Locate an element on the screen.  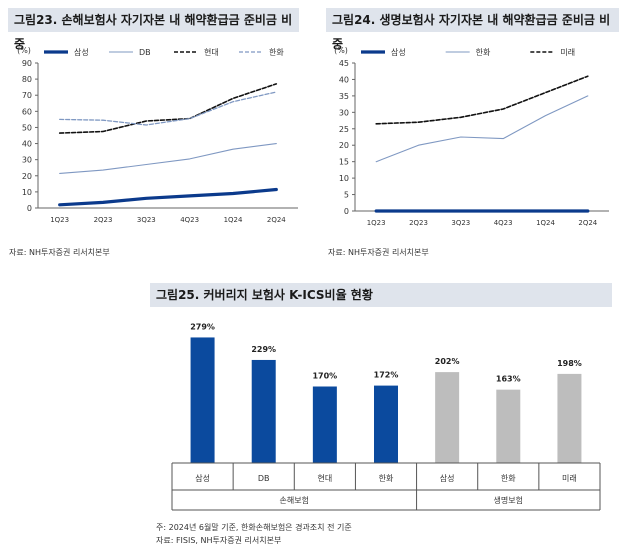
chart23-y-tick-label: 30 is located at coordinates (27, 160).